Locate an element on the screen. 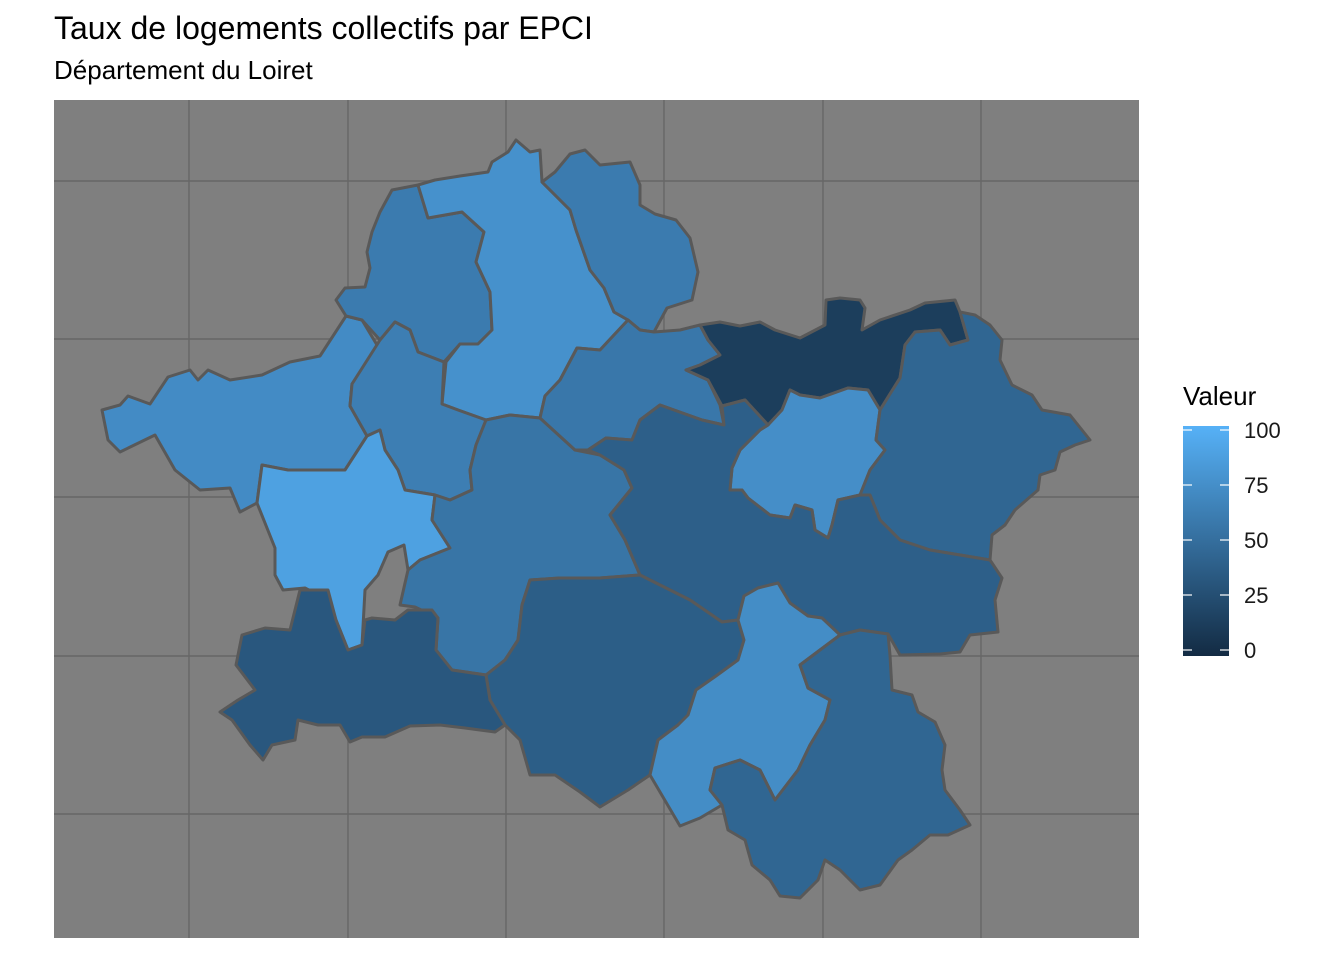  legend-tick-label: 0 is located at coordinates (1250, 650).